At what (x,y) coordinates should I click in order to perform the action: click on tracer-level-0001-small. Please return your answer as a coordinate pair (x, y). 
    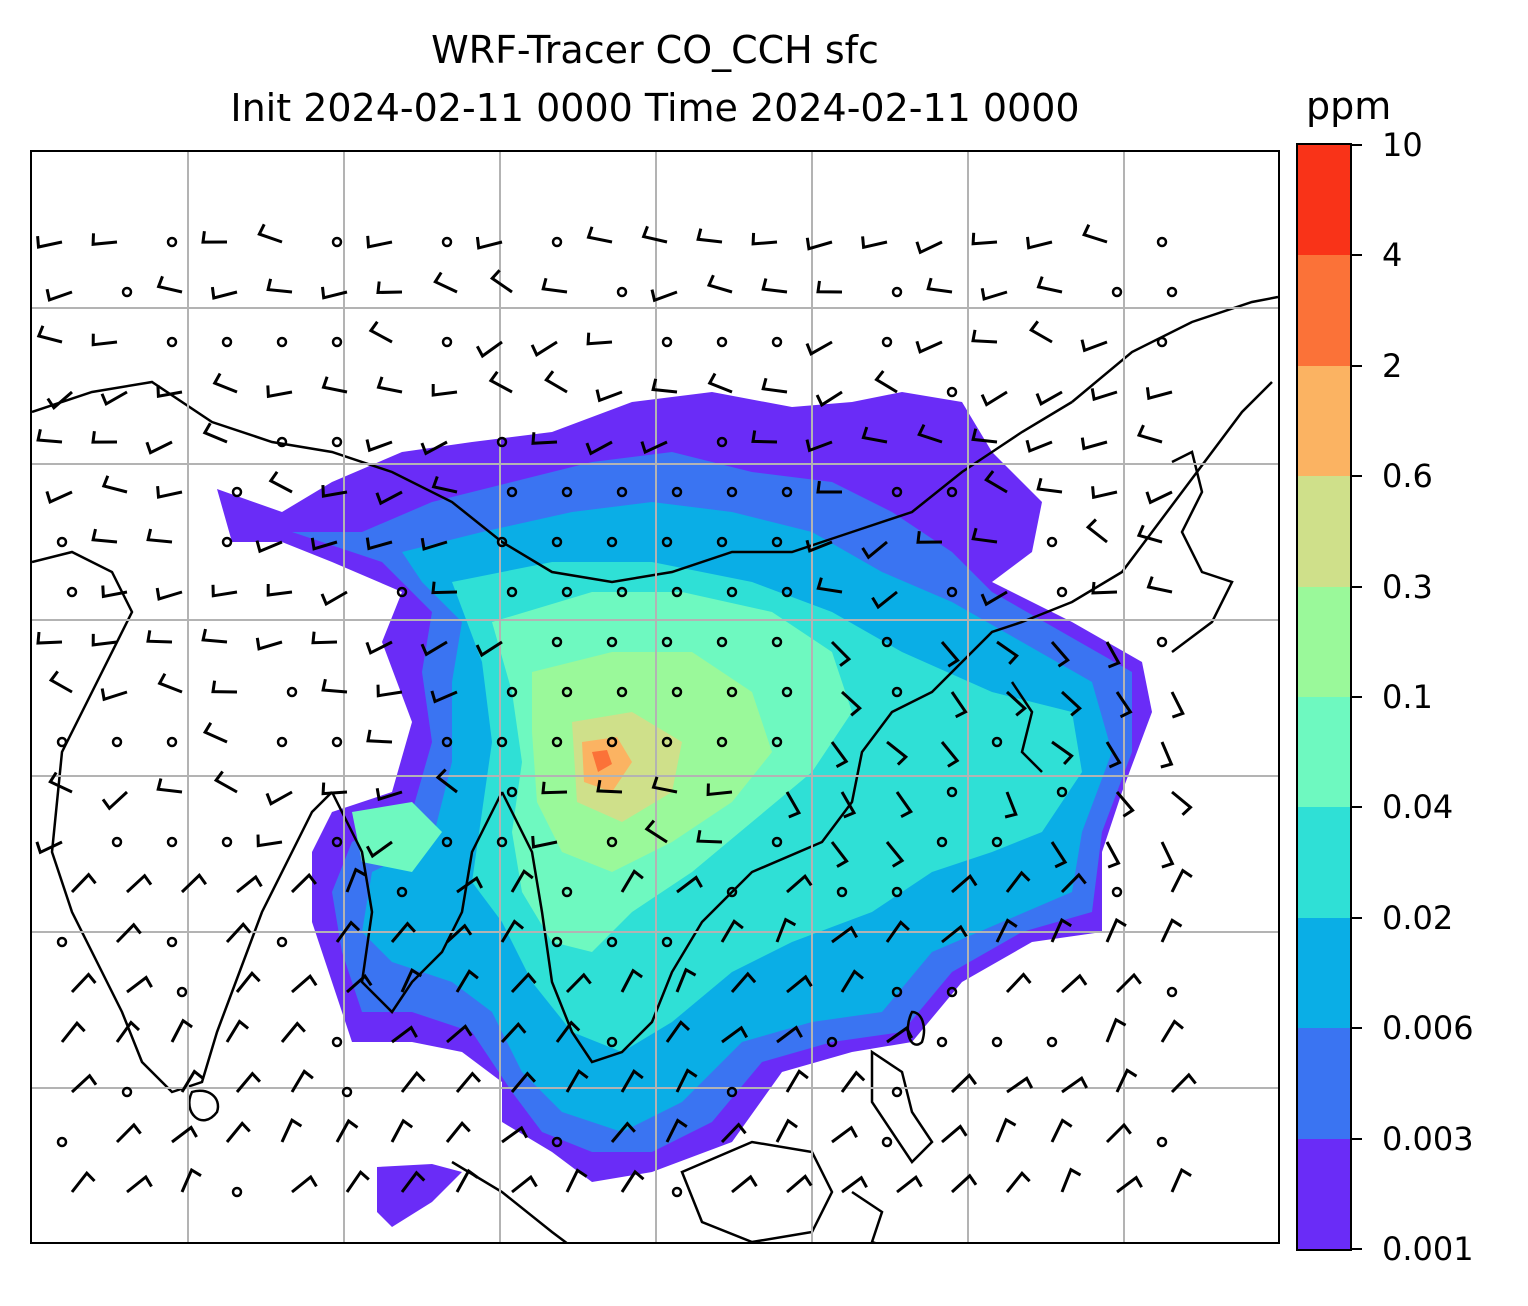
    Looking at the image, I should click on (419, 1195).